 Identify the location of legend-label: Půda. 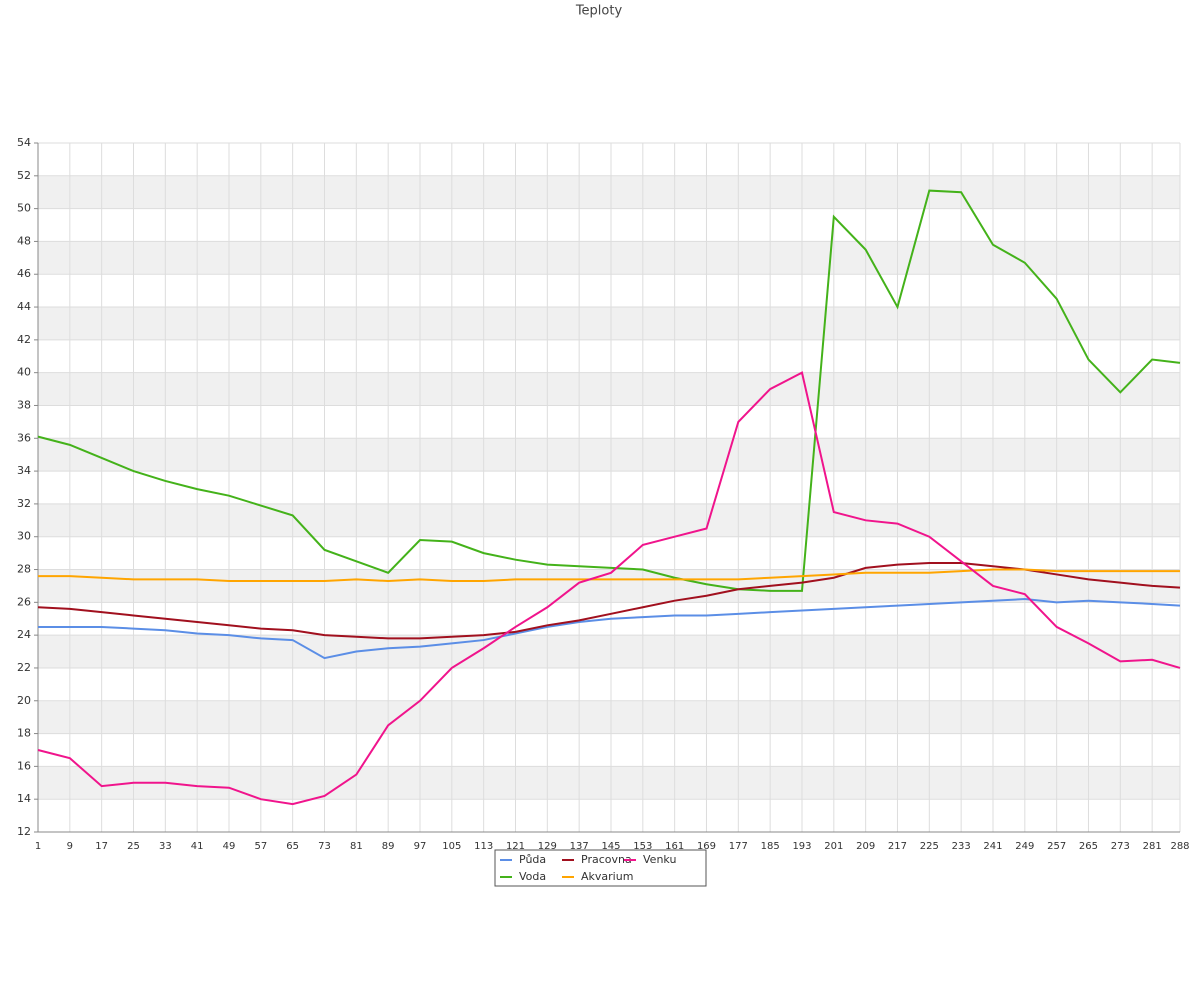
(532, 859).